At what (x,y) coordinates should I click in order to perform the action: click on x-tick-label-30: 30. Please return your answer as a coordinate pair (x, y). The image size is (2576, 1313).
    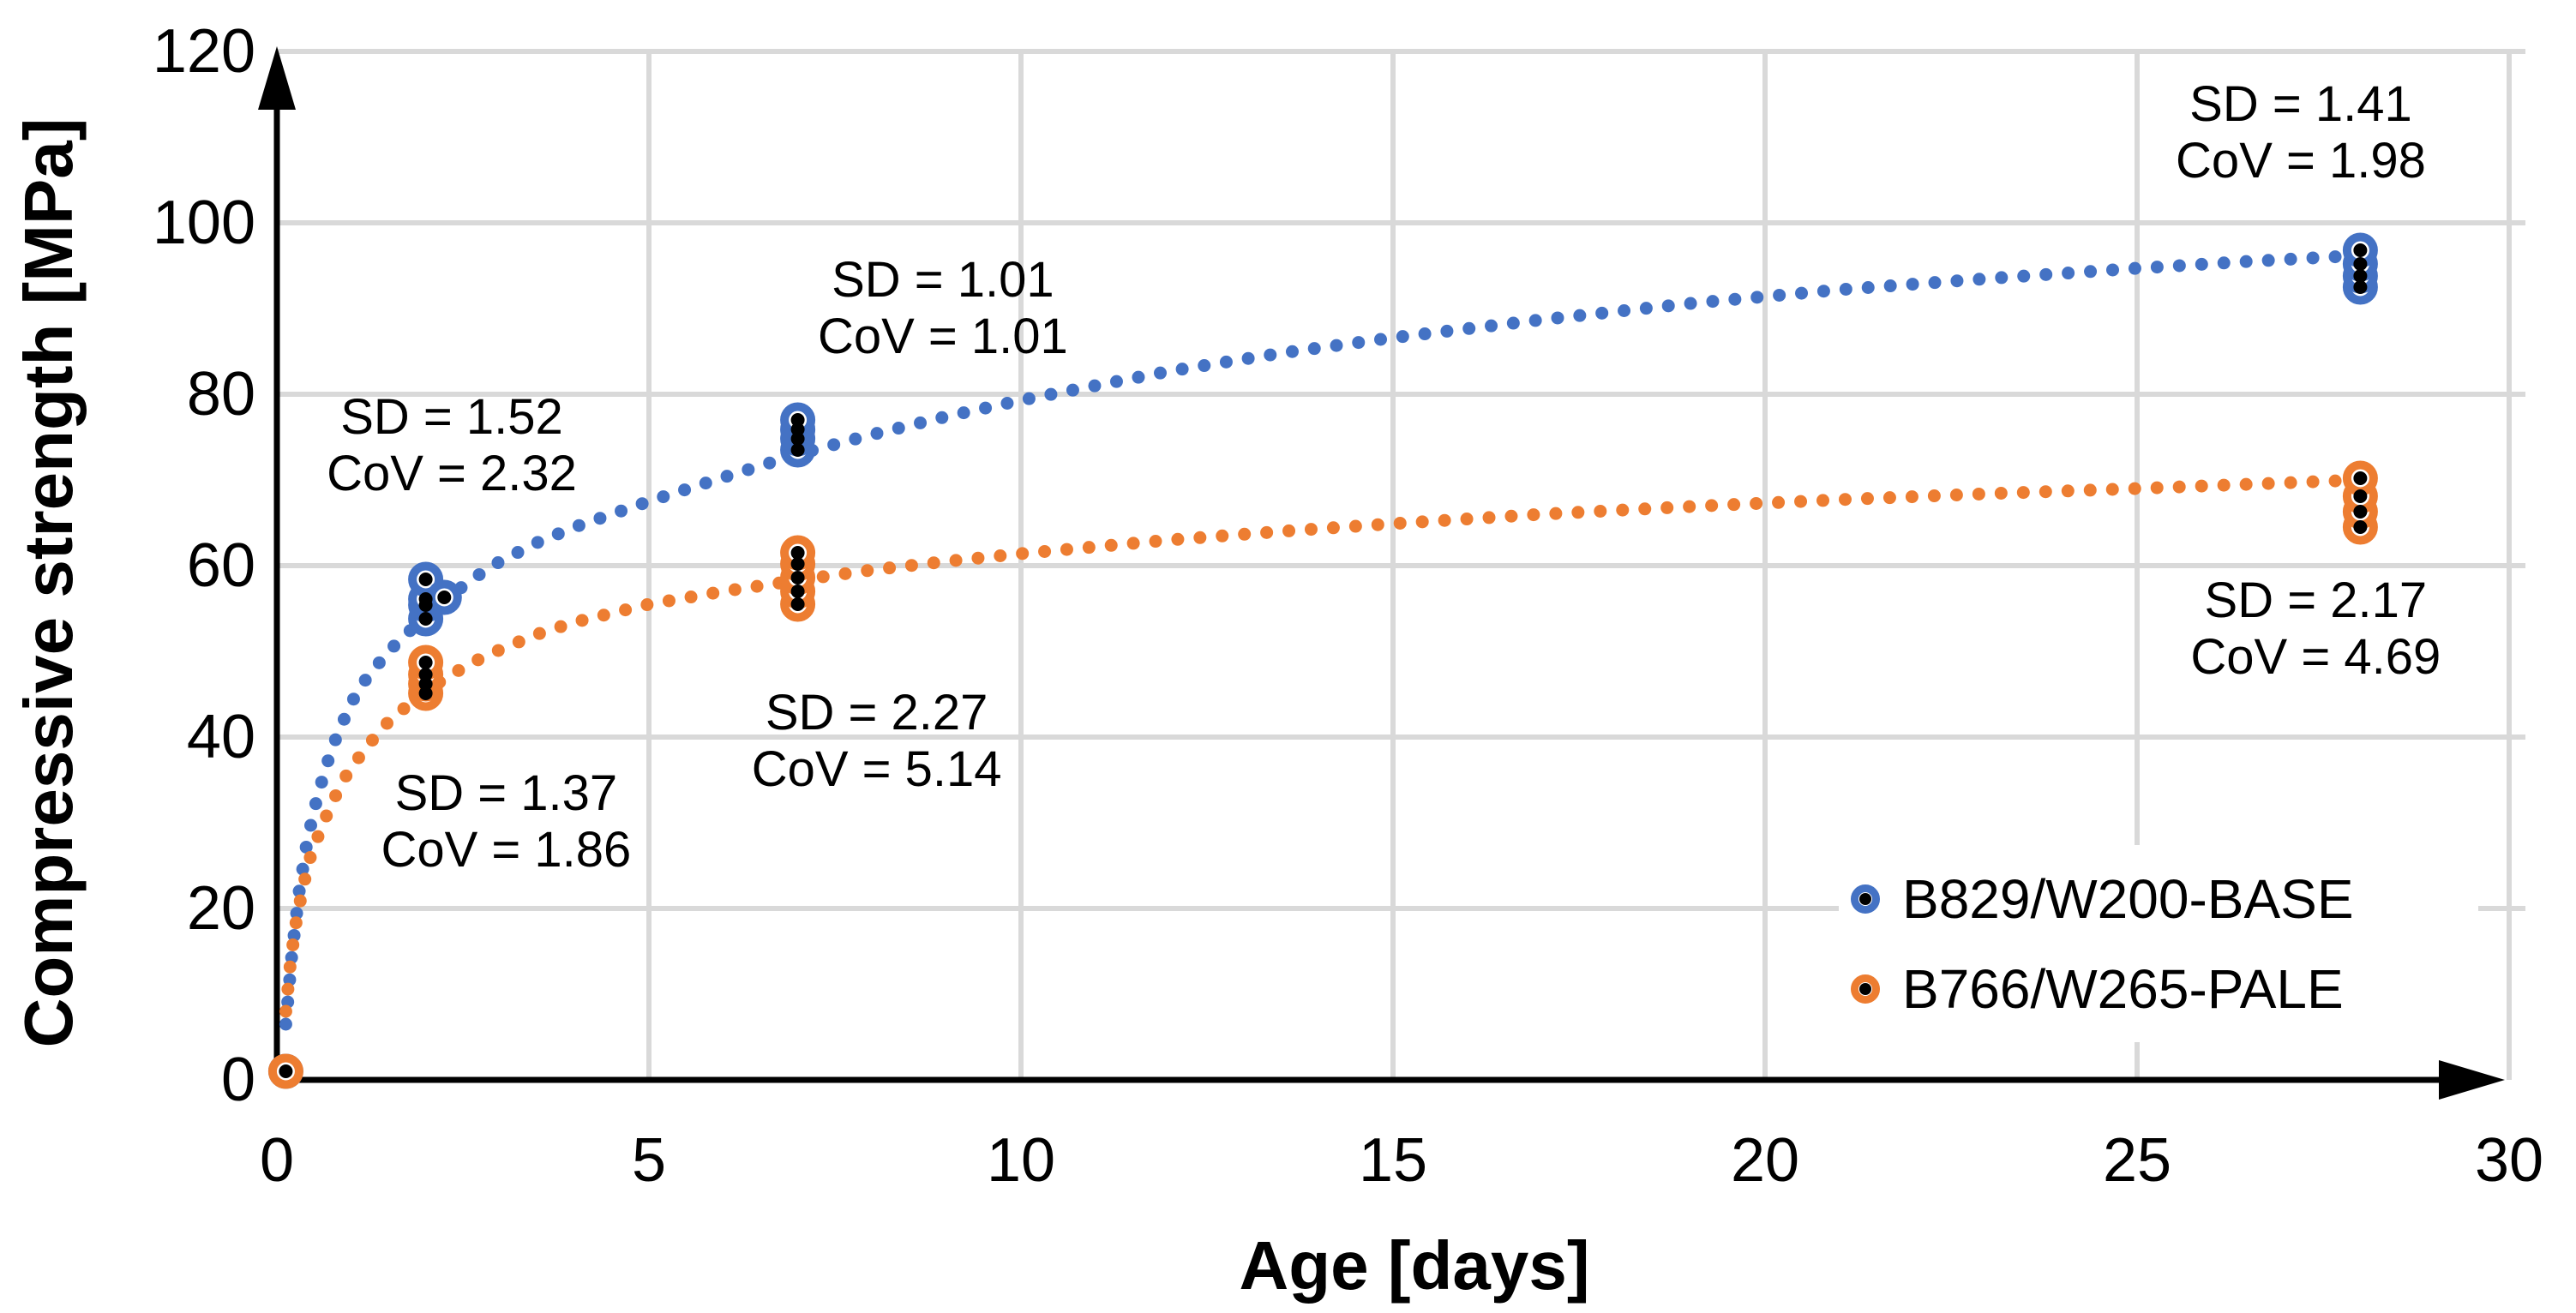
    Looking at the image, I should click on (2509, 1160).